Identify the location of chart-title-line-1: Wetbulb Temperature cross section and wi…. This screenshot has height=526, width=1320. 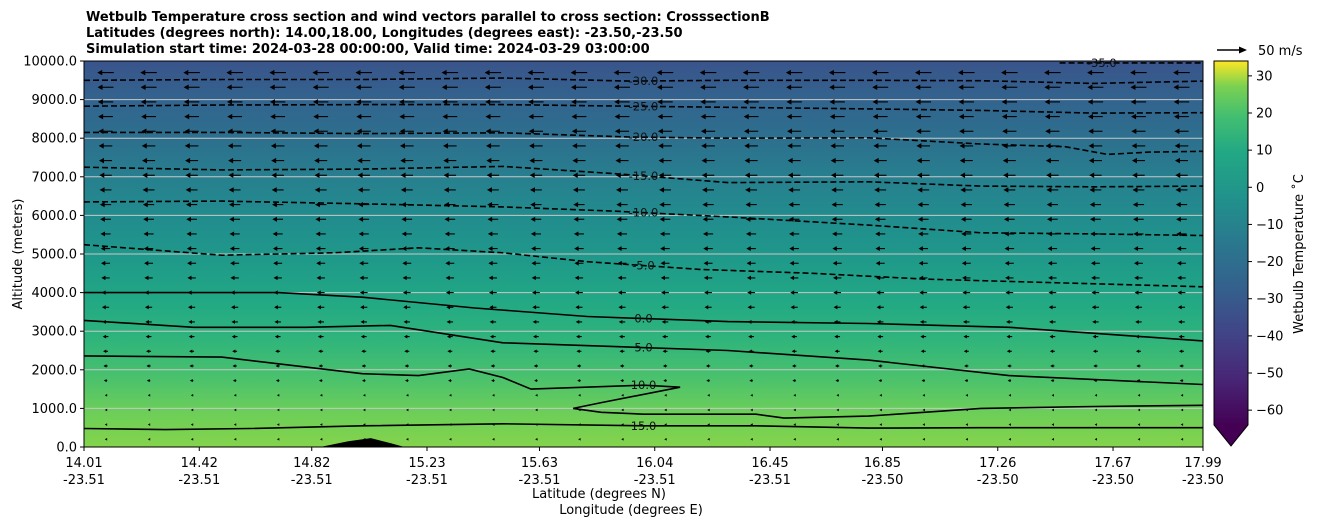
(428, 17).